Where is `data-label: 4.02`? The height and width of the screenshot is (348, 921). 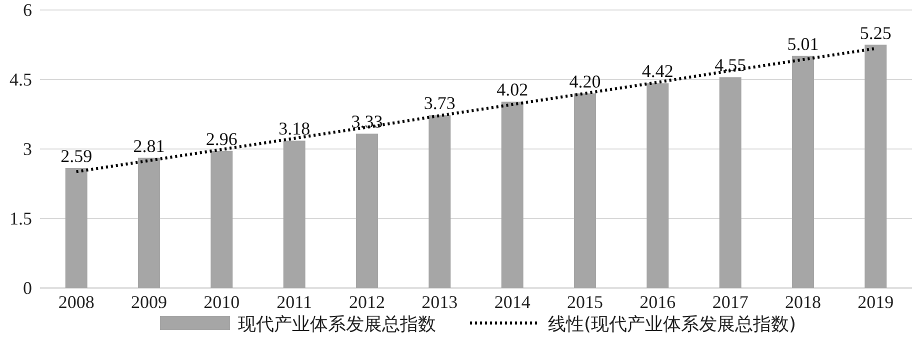 data-label: 4.02 is located at coordinates (512, 90).